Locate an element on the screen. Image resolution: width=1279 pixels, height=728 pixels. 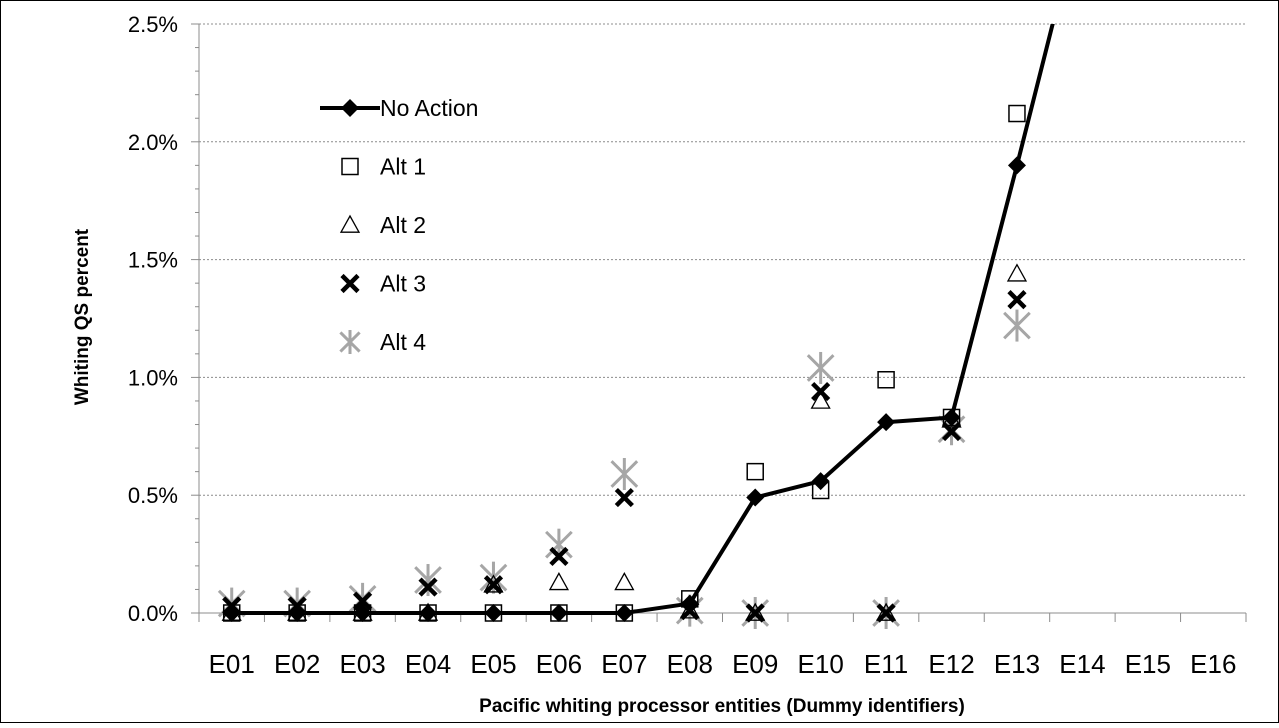
x-tick-label: E11 is located at coordinates (886, 664).